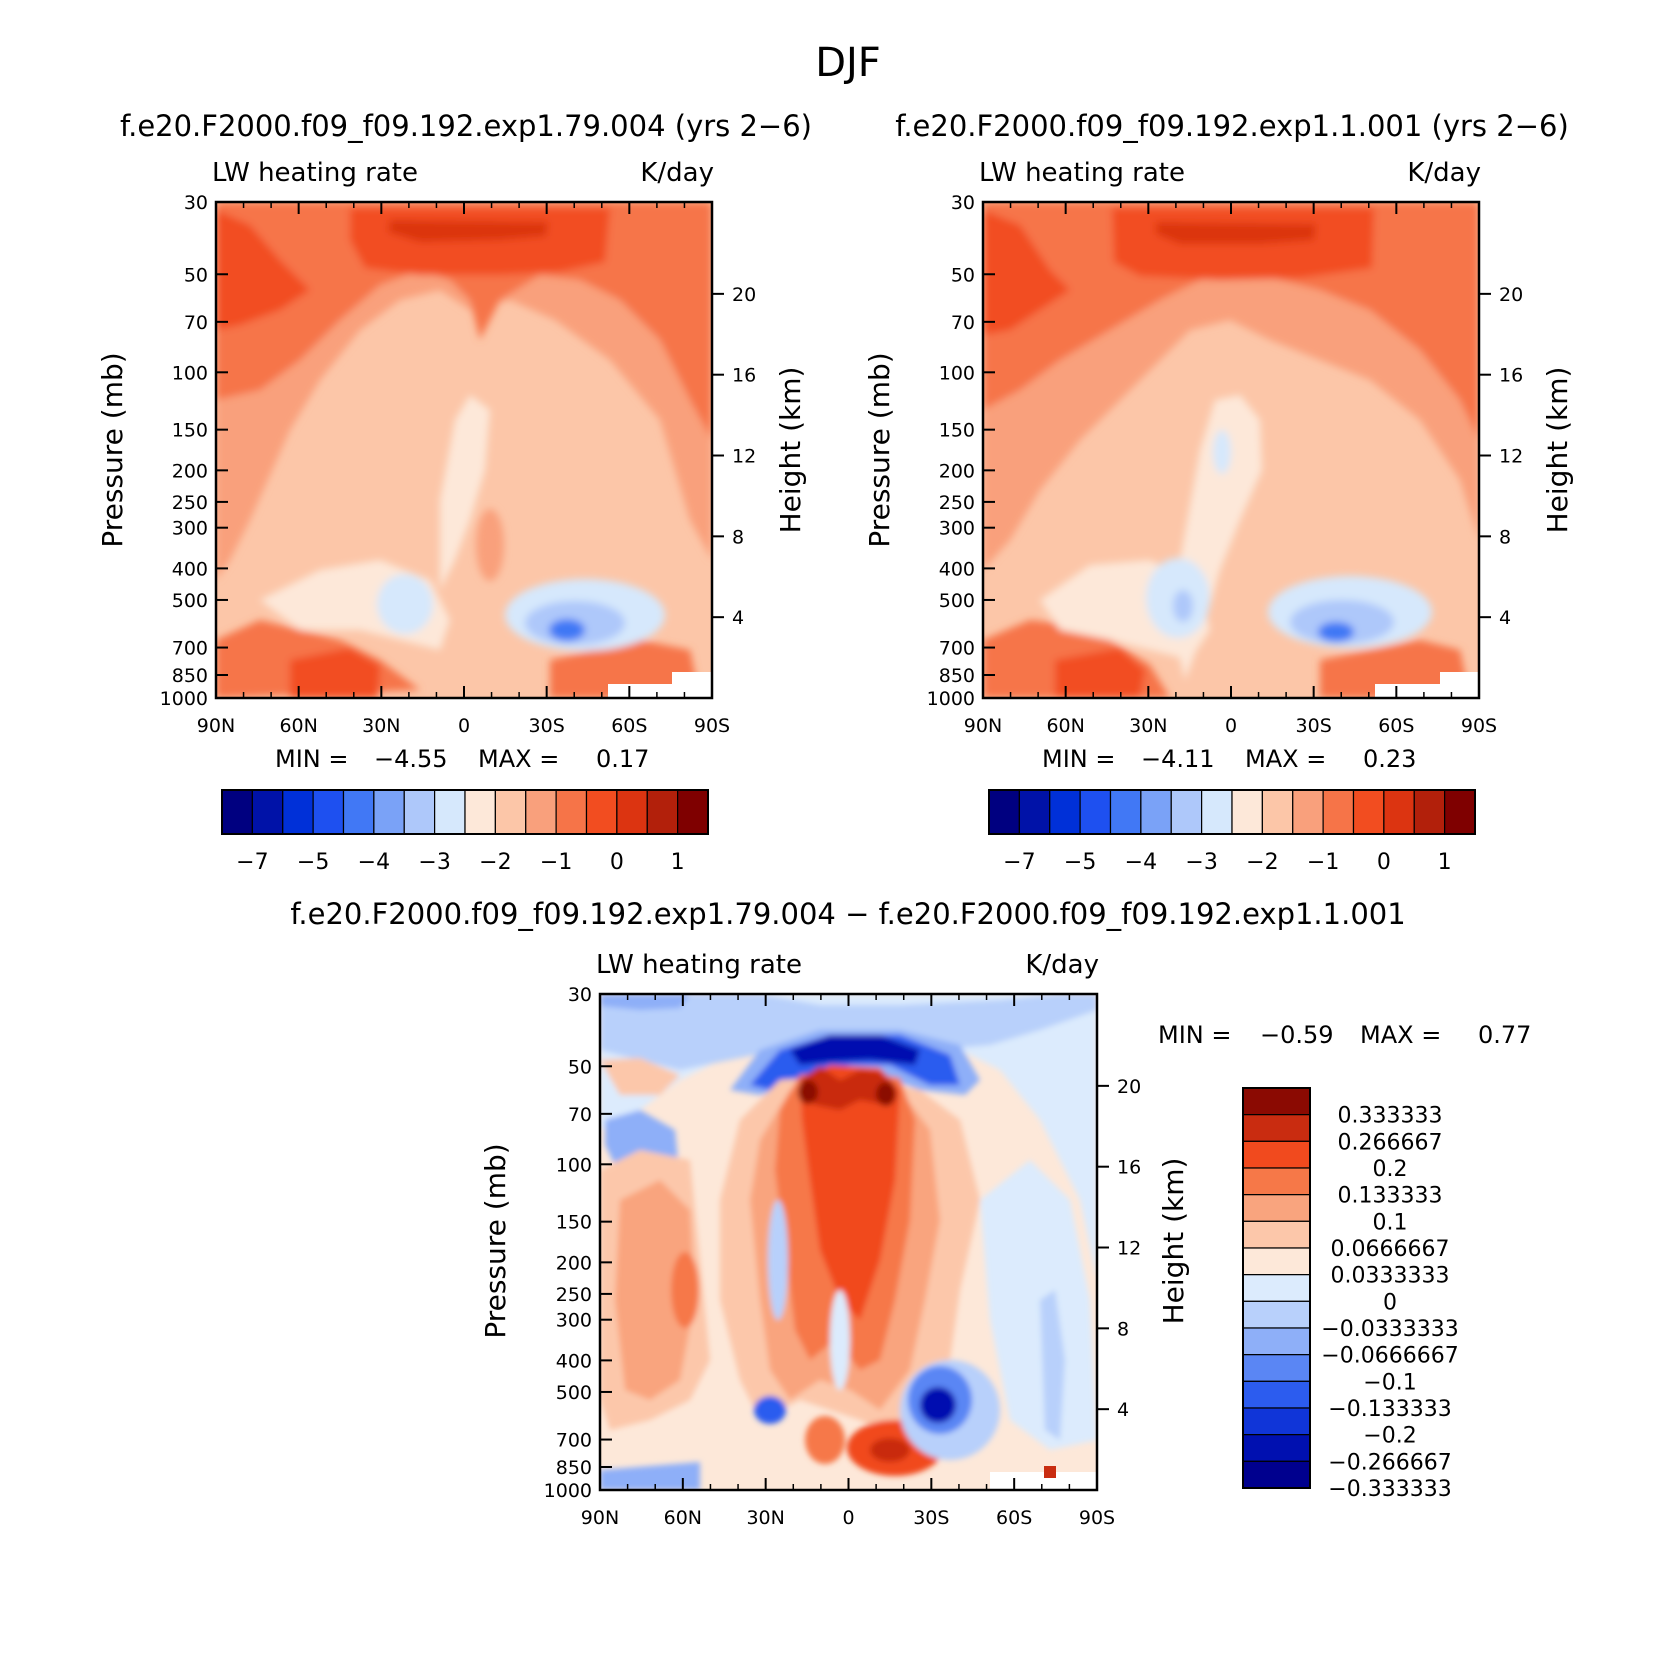  Describe the element at coordinates (699, 965) in the screenshot. I see `panel-3-left-label: LW heating rate` at that location.